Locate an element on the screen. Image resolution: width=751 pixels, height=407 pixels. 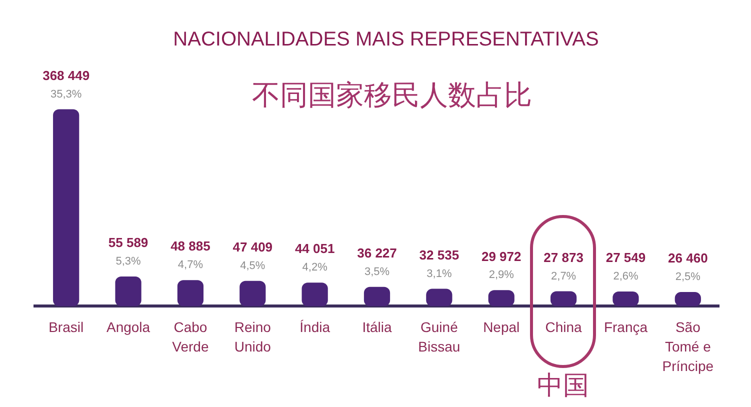
data-label: 44 051 is located at coordinates (314, 248).